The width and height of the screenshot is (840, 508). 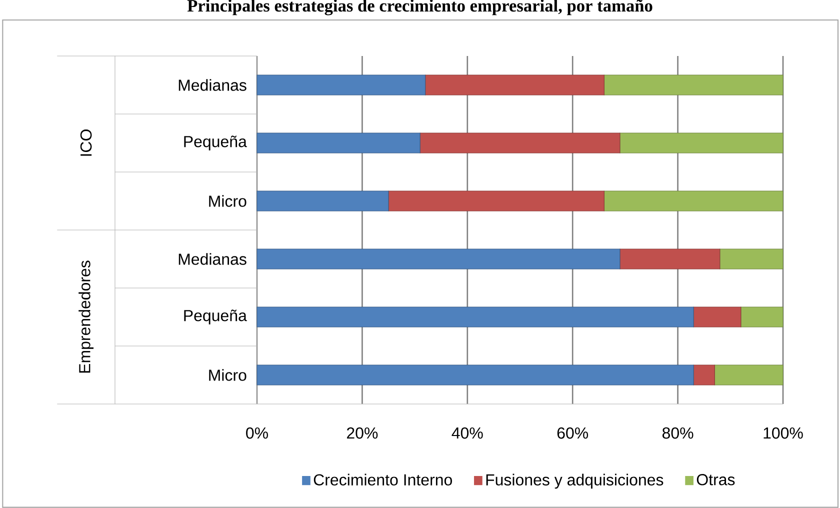 I want to click on legend-label: Crecimiento Interno, so click(x=383, y=480).